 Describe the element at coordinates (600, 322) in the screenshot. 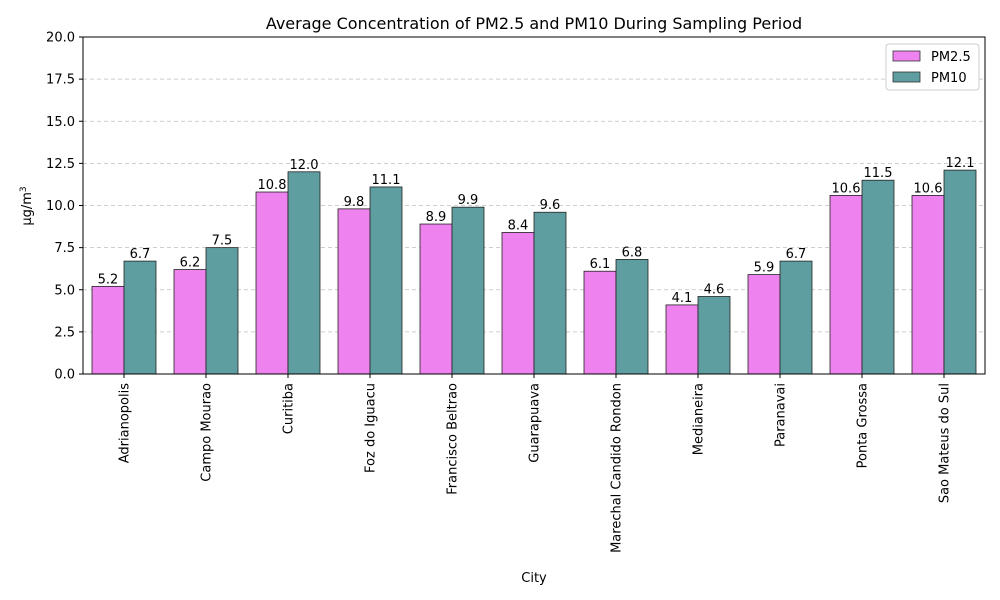

I see `bar-pm2-5-marechal-candido-rondon` at that location.